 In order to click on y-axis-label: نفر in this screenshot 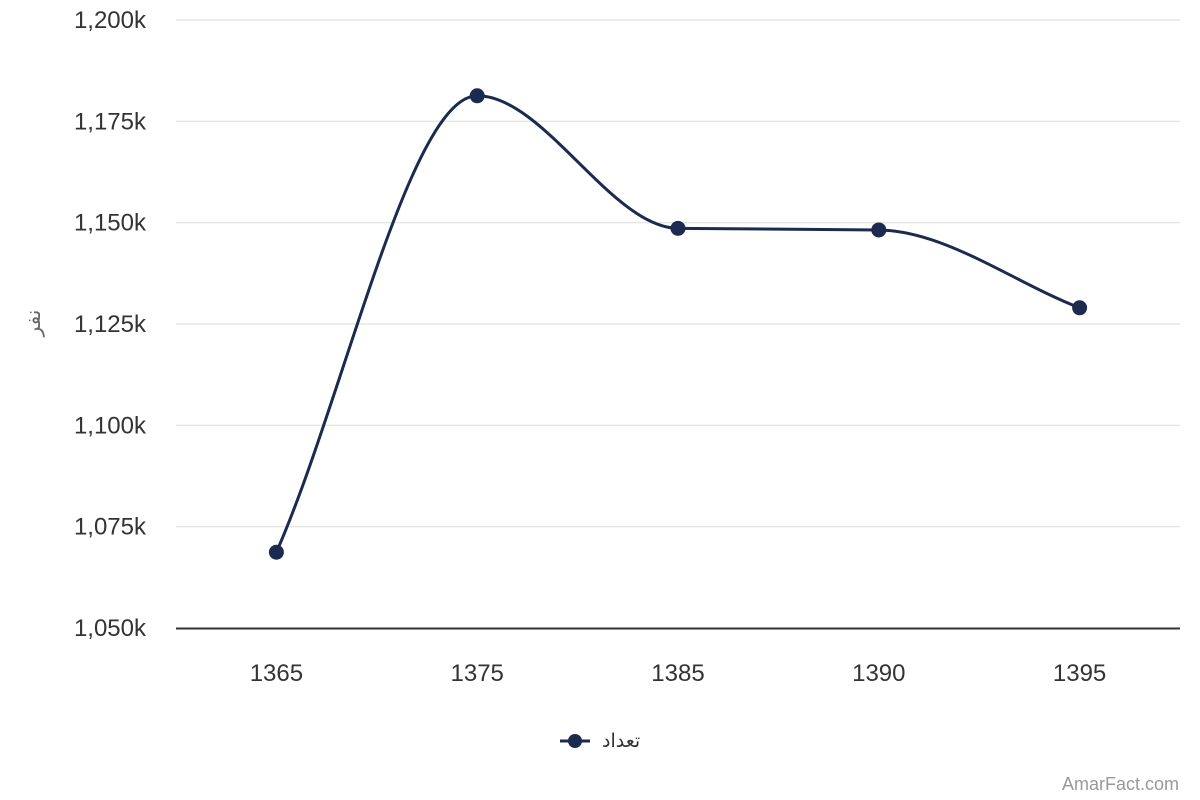, I will do `click(33, 324)`.